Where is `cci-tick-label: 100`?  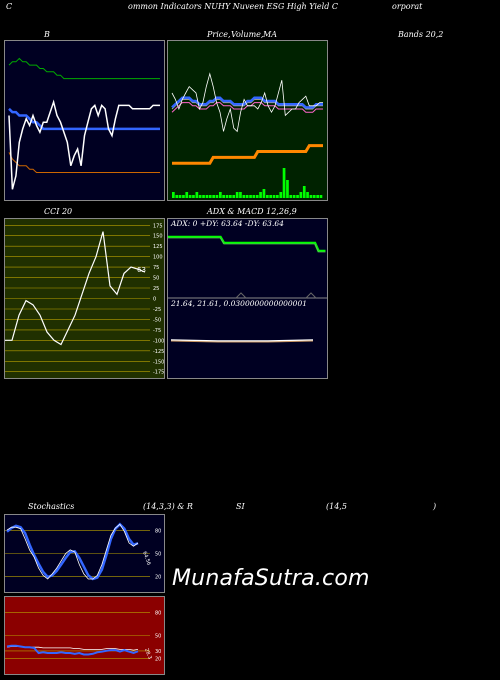
cci-tick-label: 100 is located at coordinates (158, 258).